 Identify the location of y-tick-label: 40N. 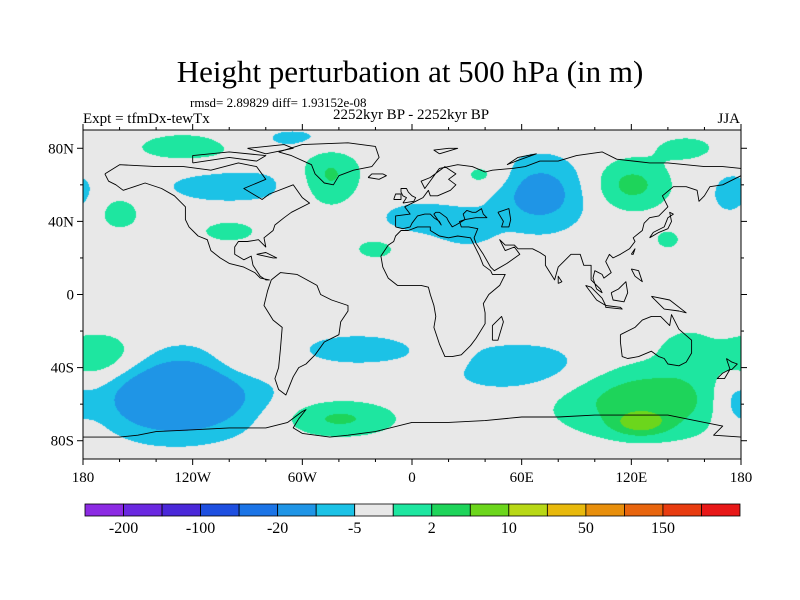
(61, 222).